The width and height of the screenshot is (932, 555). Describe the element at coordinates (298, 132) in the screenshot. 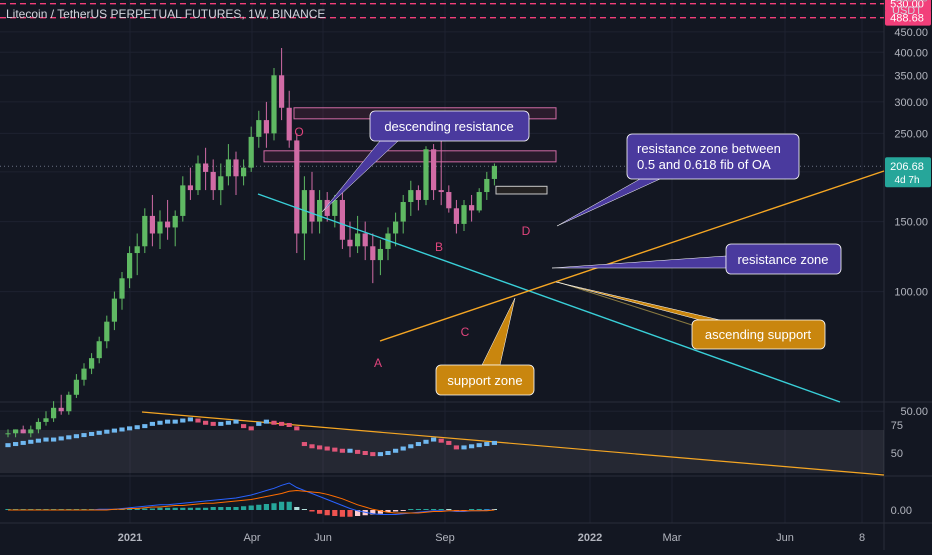

I see `wave-label-O: O` at that location.